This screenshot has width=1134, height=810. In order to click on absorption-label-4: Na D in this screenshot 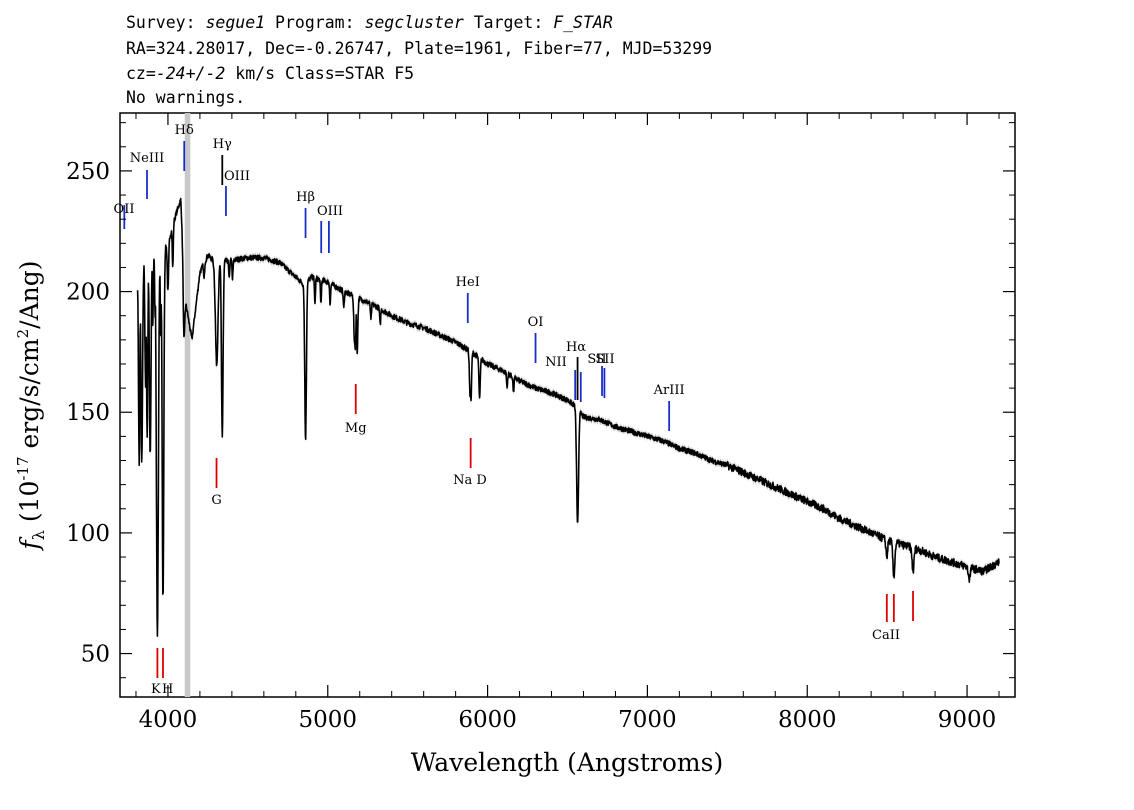, I will do `click(470, 480)`.